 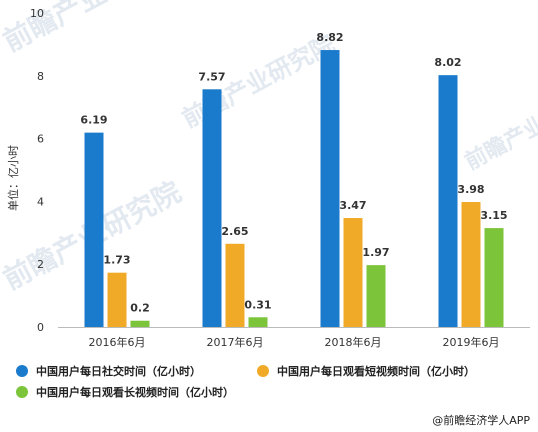 What do you see at coordinates (118, 371) in the screenshot?
I see `legend-label: 中国用户每日社交时间（亿小时）` at bounding box center [118, 371].